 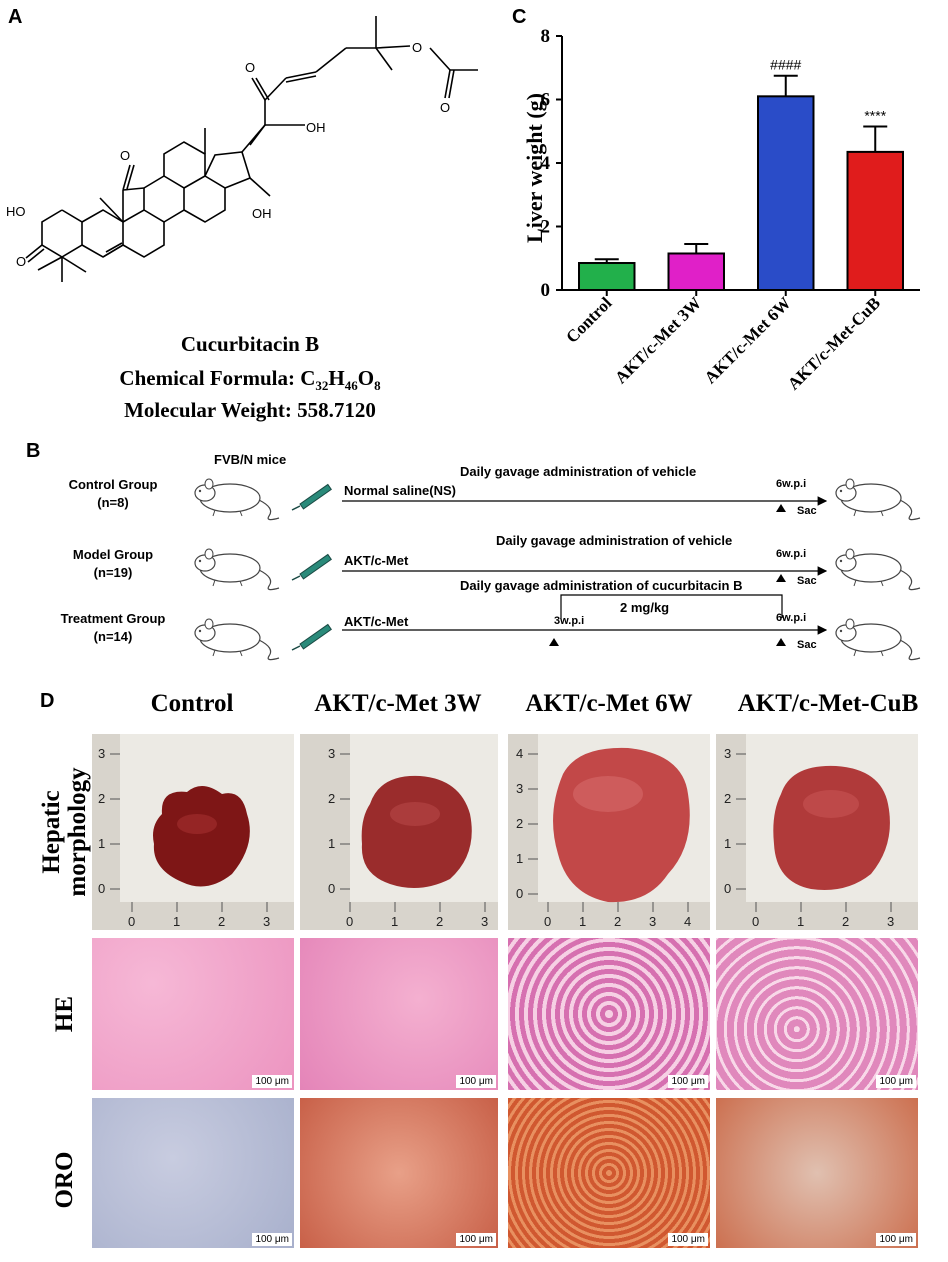 I want to click on o-label-22: O, so click(x=250, y=67).